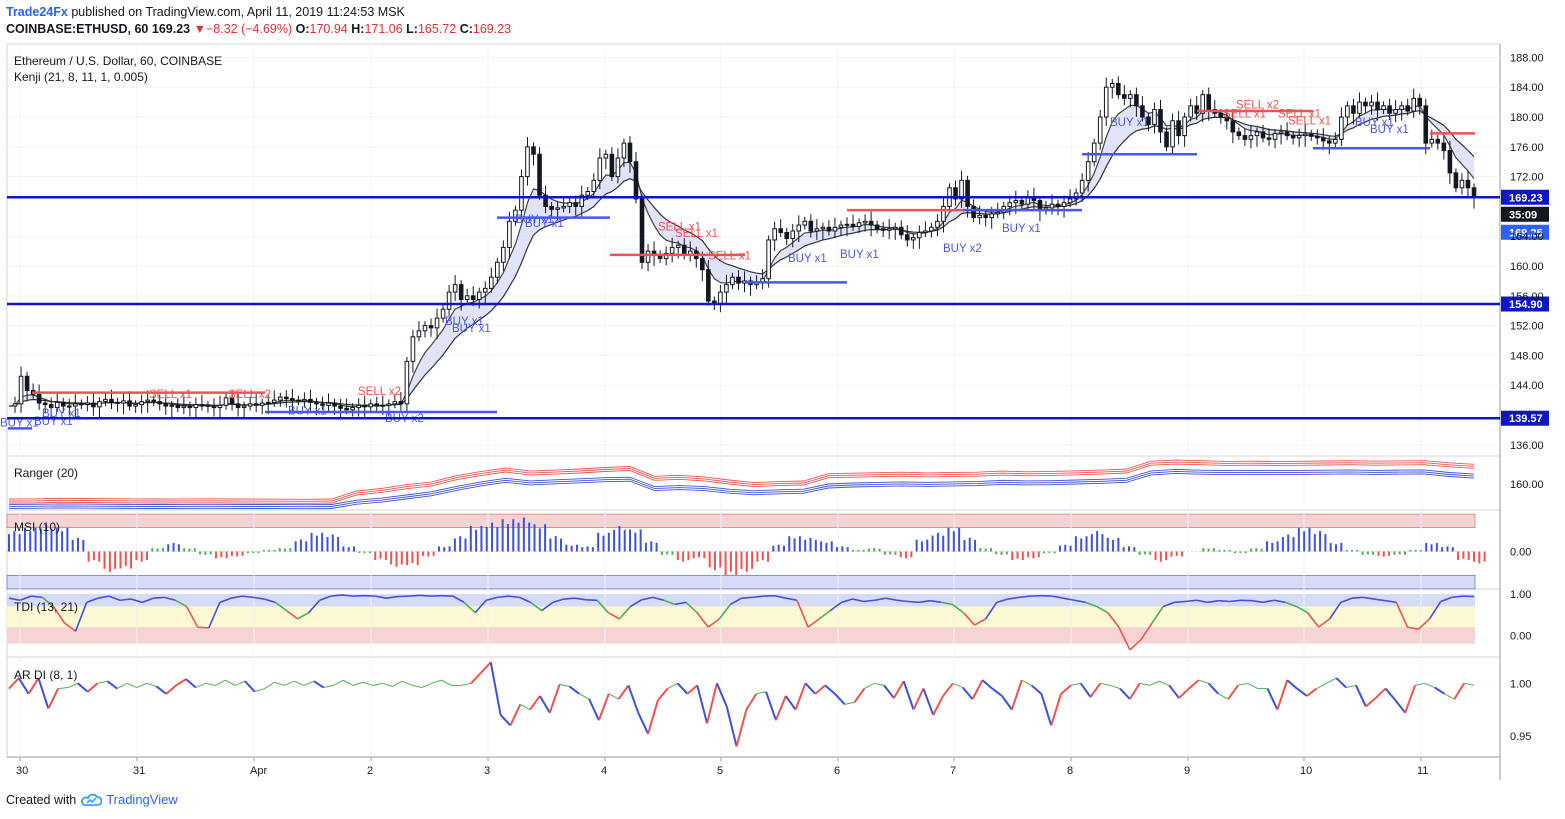  What do you see at coordinates (1527, 327) in the screenshot?
I see `price-tick-label: 152.00` at bounding box center [1527, 327].